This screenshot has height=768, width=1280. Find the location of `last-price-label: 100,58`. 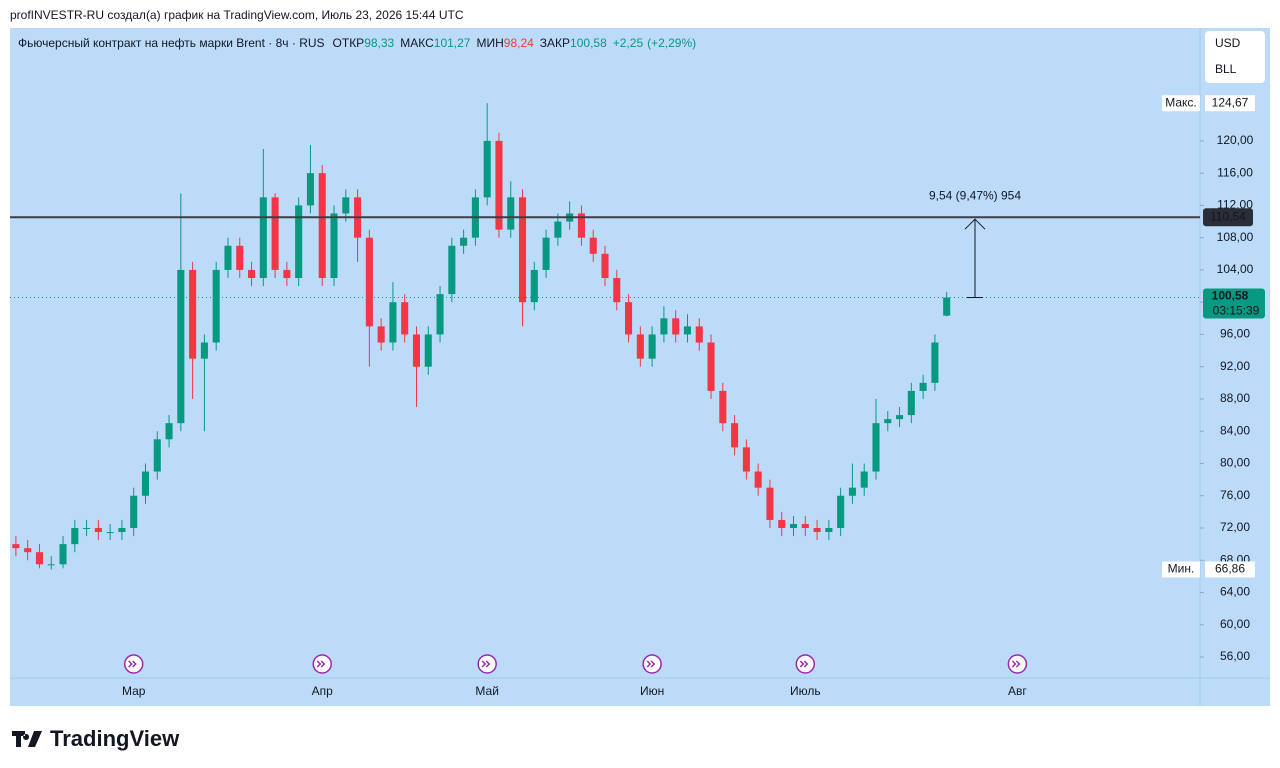

last-price-label: 100,58 is located at coordinates (1230, 296).